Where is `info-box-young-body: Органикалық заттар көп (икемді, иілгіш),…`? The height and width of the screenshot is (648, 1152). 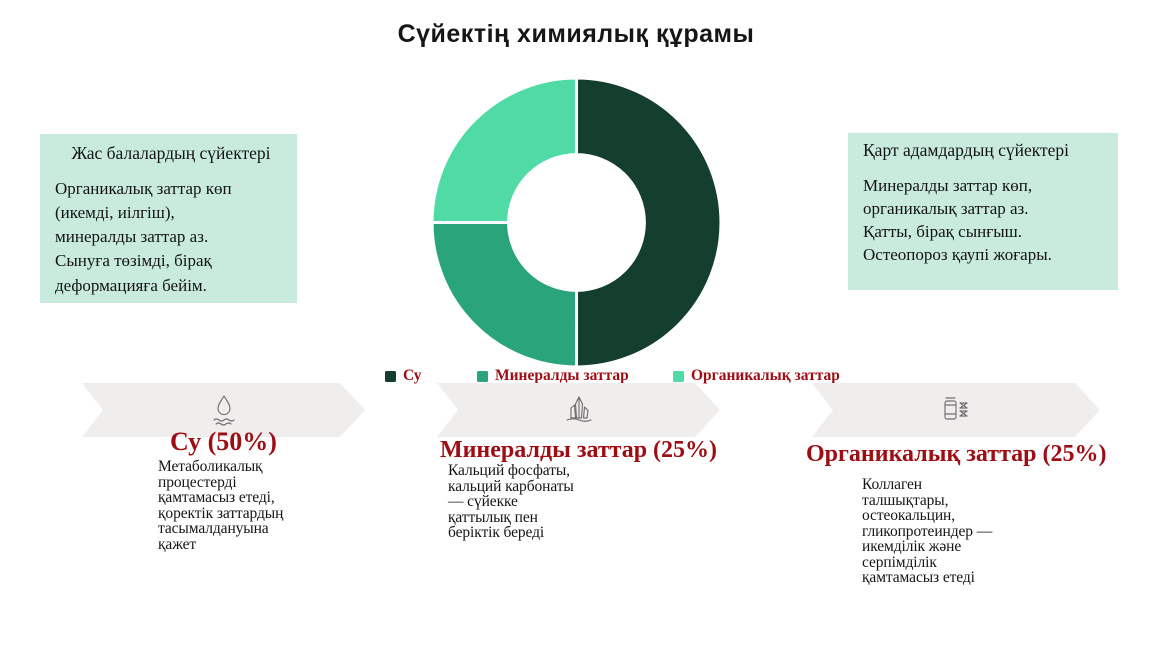
info-box-young-body: Органикалық заттар көп (икемді, иілгіш),… is located at coordinates (143, 237).